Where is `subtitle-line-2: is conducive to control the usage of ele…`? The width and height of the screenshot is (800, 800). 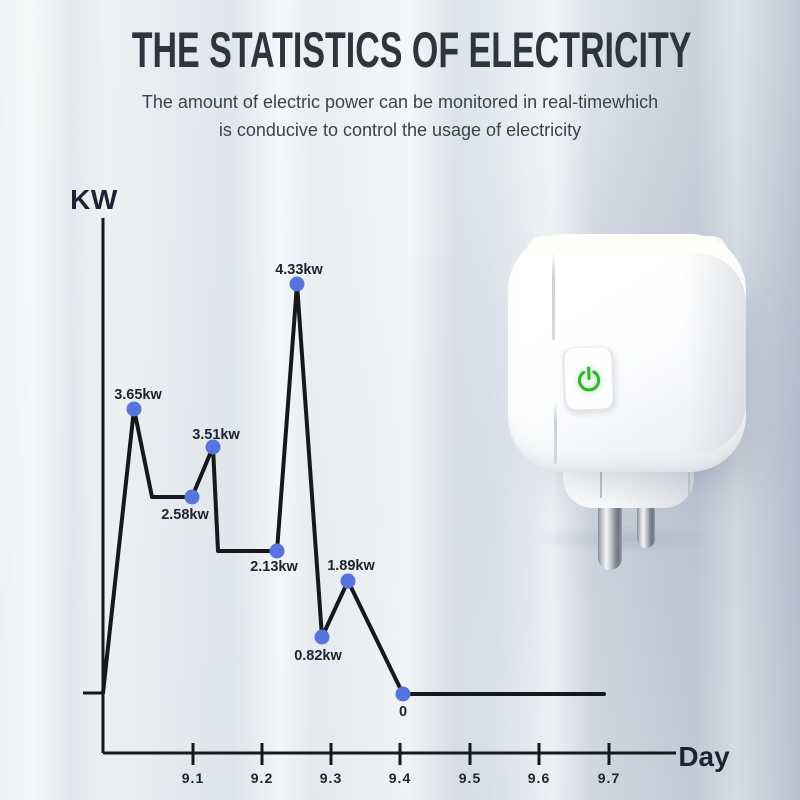
subtitle-line-2: is conducive to control the usage of ele… is located at coordinates (400, 130).